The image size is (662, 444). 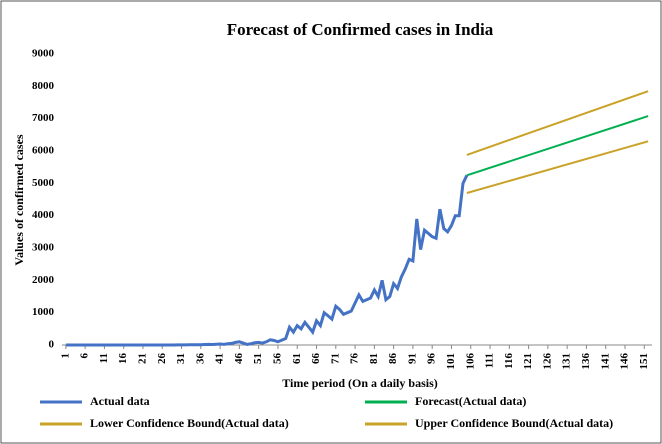 I want to click on x-tick-label: 6, so click(x=85, y=356).